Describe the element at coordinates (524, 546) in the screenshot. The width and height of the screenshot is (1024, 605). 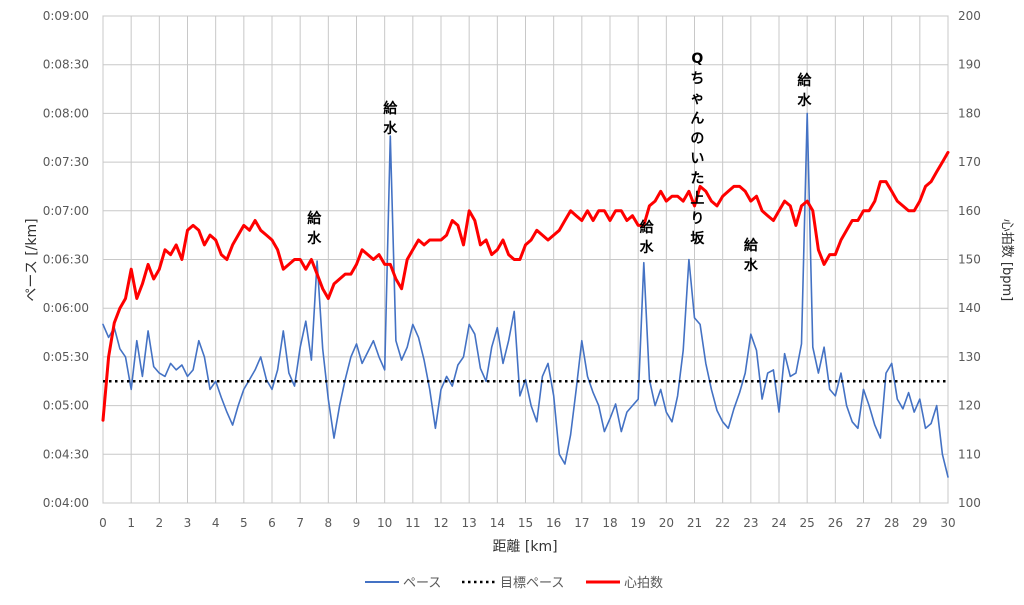
I see `x-axis-label: 距離 [km]` at that location.